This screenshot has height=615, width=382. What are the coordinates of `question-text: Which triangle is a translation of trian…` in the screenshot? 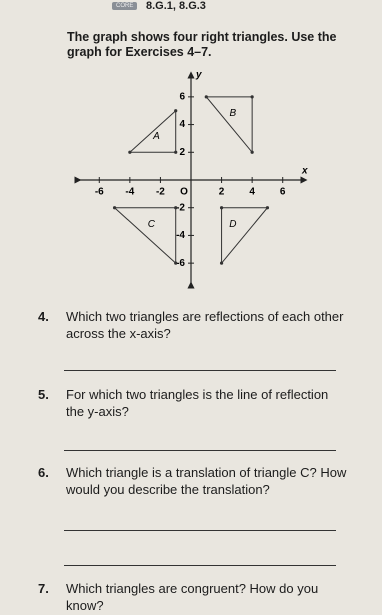 It's located at (206, 481).